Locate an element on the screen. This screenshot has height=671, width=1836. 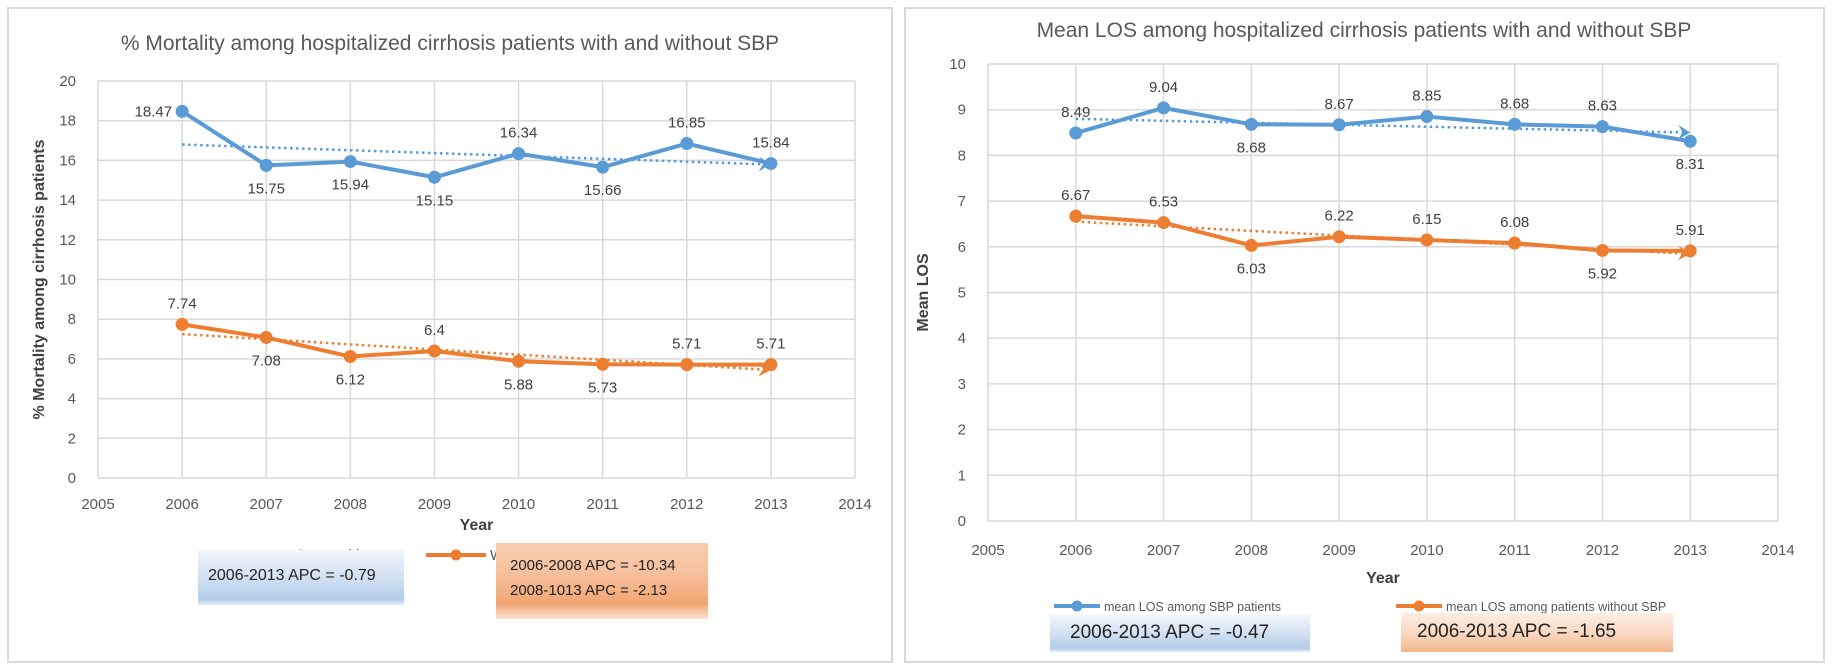
data-label-without-sbp: 7.74 is located at coordinates (182, 303).